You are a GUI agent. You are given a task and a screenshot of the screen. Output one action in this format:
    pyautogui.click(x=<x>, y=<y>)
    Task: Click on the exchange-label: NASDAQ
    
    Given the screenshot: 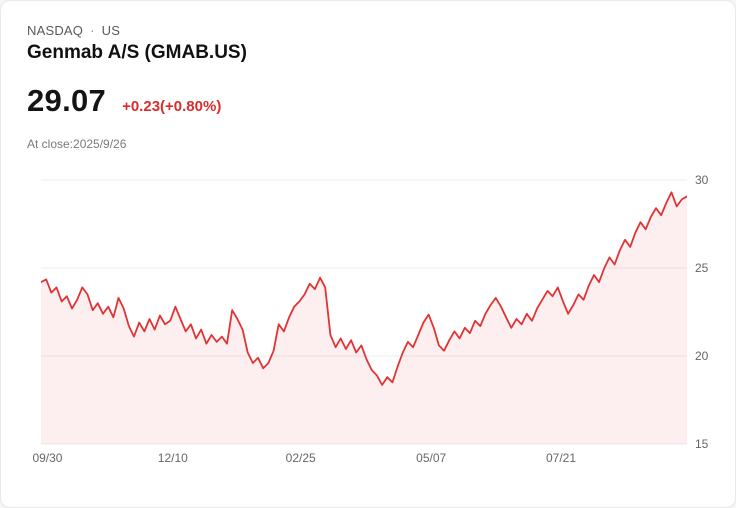 What is the action you would take?
    pyautogui.click(x=55, y=30)
    